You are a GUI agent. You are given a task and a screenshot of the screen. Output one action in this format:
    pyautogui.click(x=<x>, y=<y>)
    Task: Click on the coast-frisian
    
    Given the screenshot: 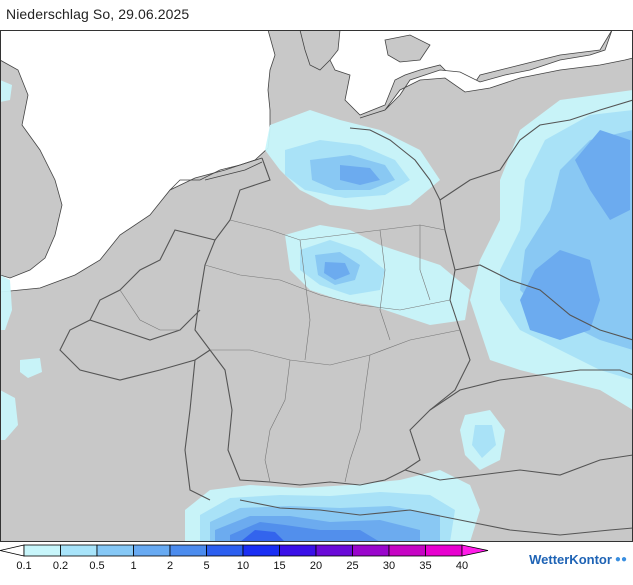 What is the action you would take?
    pyautogui.click(x=233, y=171)
    